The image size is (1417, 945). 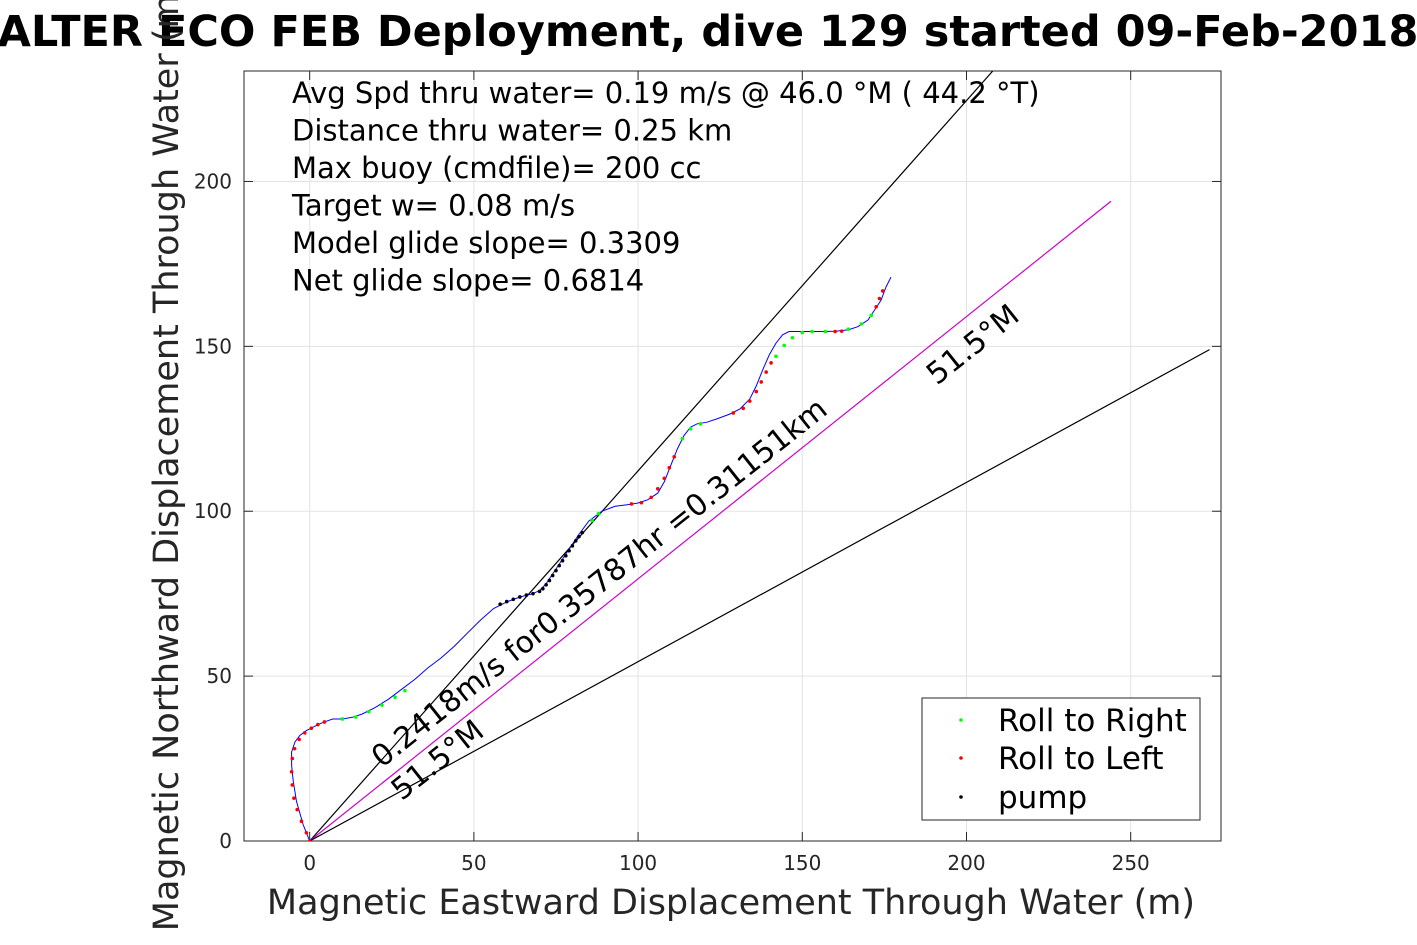 I want to click on y-tick-label: 0, so click(x=225, y=841).